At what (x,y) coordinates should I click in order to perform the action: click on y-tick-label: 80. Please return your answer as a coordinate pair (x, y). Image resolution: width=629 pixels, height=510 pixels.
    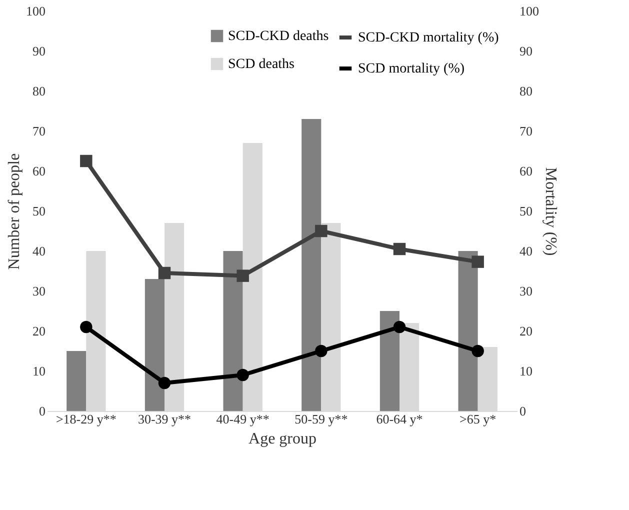
    Looking at the image, I should click on (39, 91).